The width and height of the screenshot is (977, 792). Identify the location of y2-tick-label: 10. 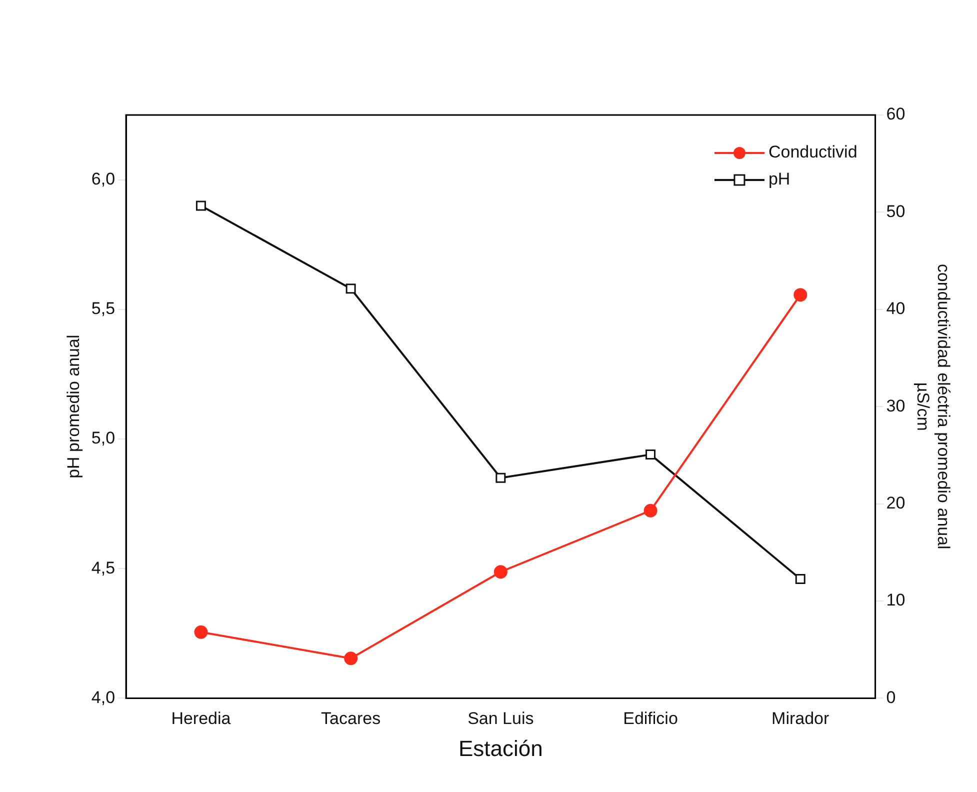
(896, 600).